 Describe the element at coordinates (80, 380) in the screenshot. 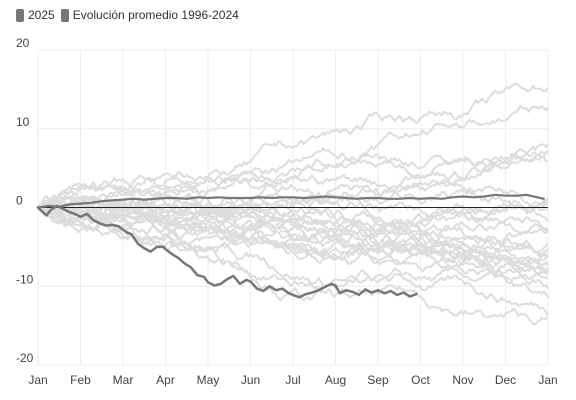

I see `x-tick-label: Feb` at that location.